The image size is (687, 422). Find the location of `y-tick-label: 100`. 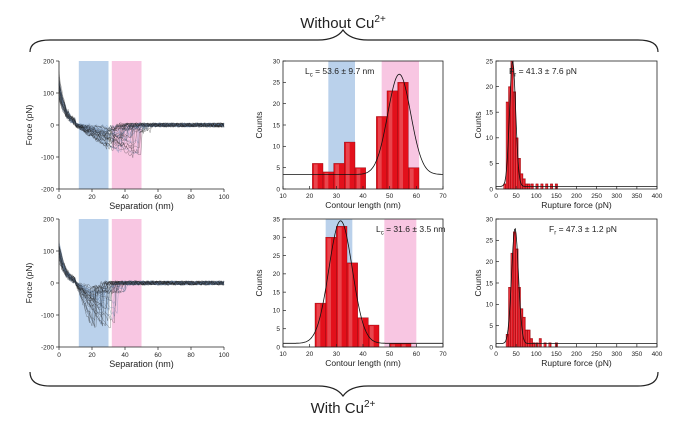

y-tick-label: 100 is located at coordinates (48, 94).